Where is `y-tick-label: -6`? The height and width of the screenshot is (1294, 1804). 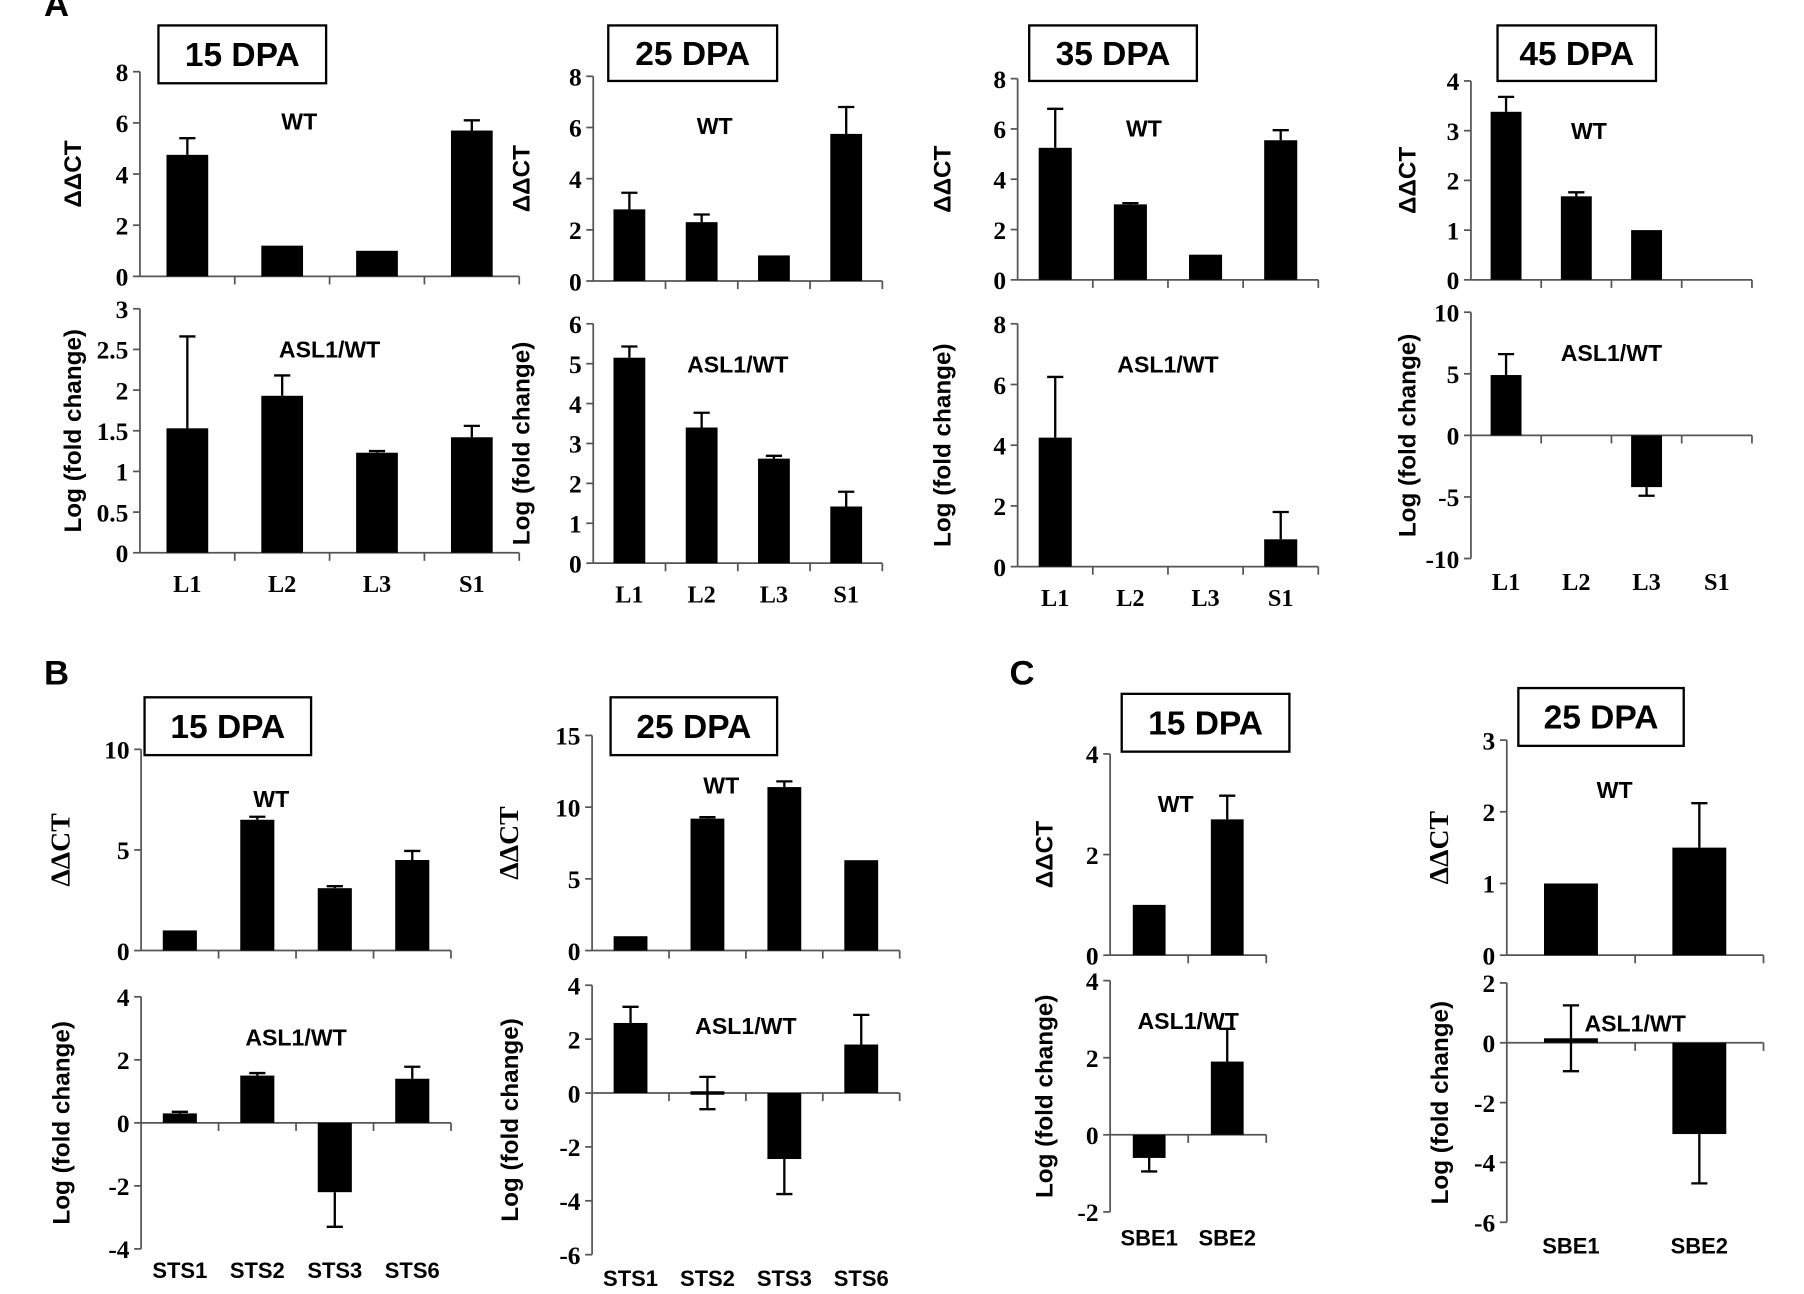 y-tick-label: -6 is located at coordinates (1484, 1223).